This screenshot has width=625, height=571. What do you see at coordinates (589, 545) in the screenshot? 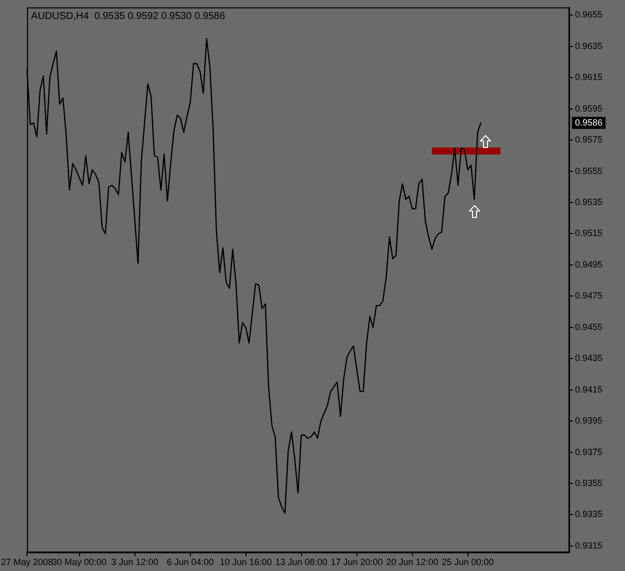
I see `y-tick-label: 0.9315` at bounding box center [589, 545].